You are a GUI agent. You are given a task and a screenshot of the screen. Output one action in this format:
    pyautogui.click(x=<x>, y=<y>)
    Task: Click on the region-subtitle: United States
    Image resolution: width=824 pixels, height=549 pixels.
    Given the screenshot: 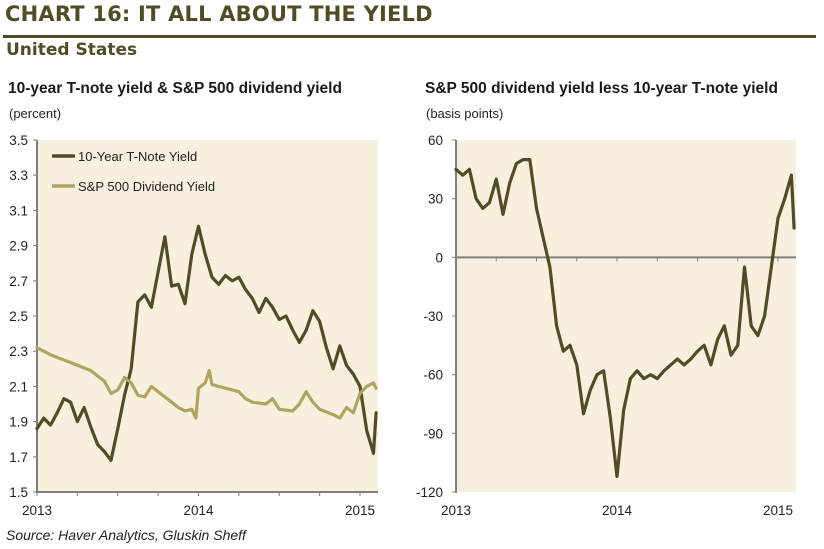 What is the action you would take?
    pyautogui.click(x=72, y=50)
    